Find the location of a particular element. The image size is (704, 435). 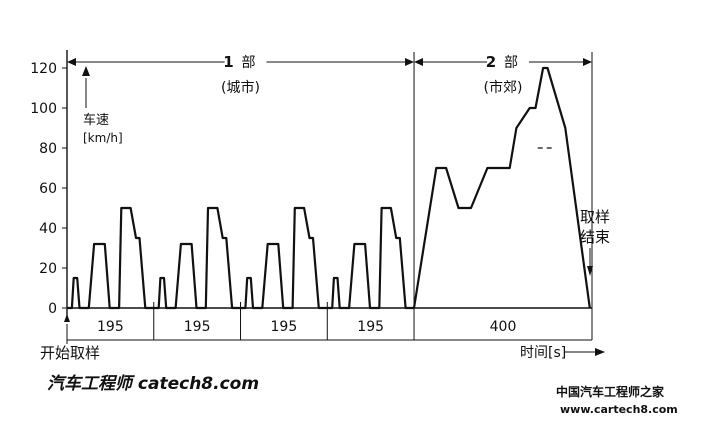

y-ticks: 0 20 40 60 80 100 120 is located at coordinates (48, 189).